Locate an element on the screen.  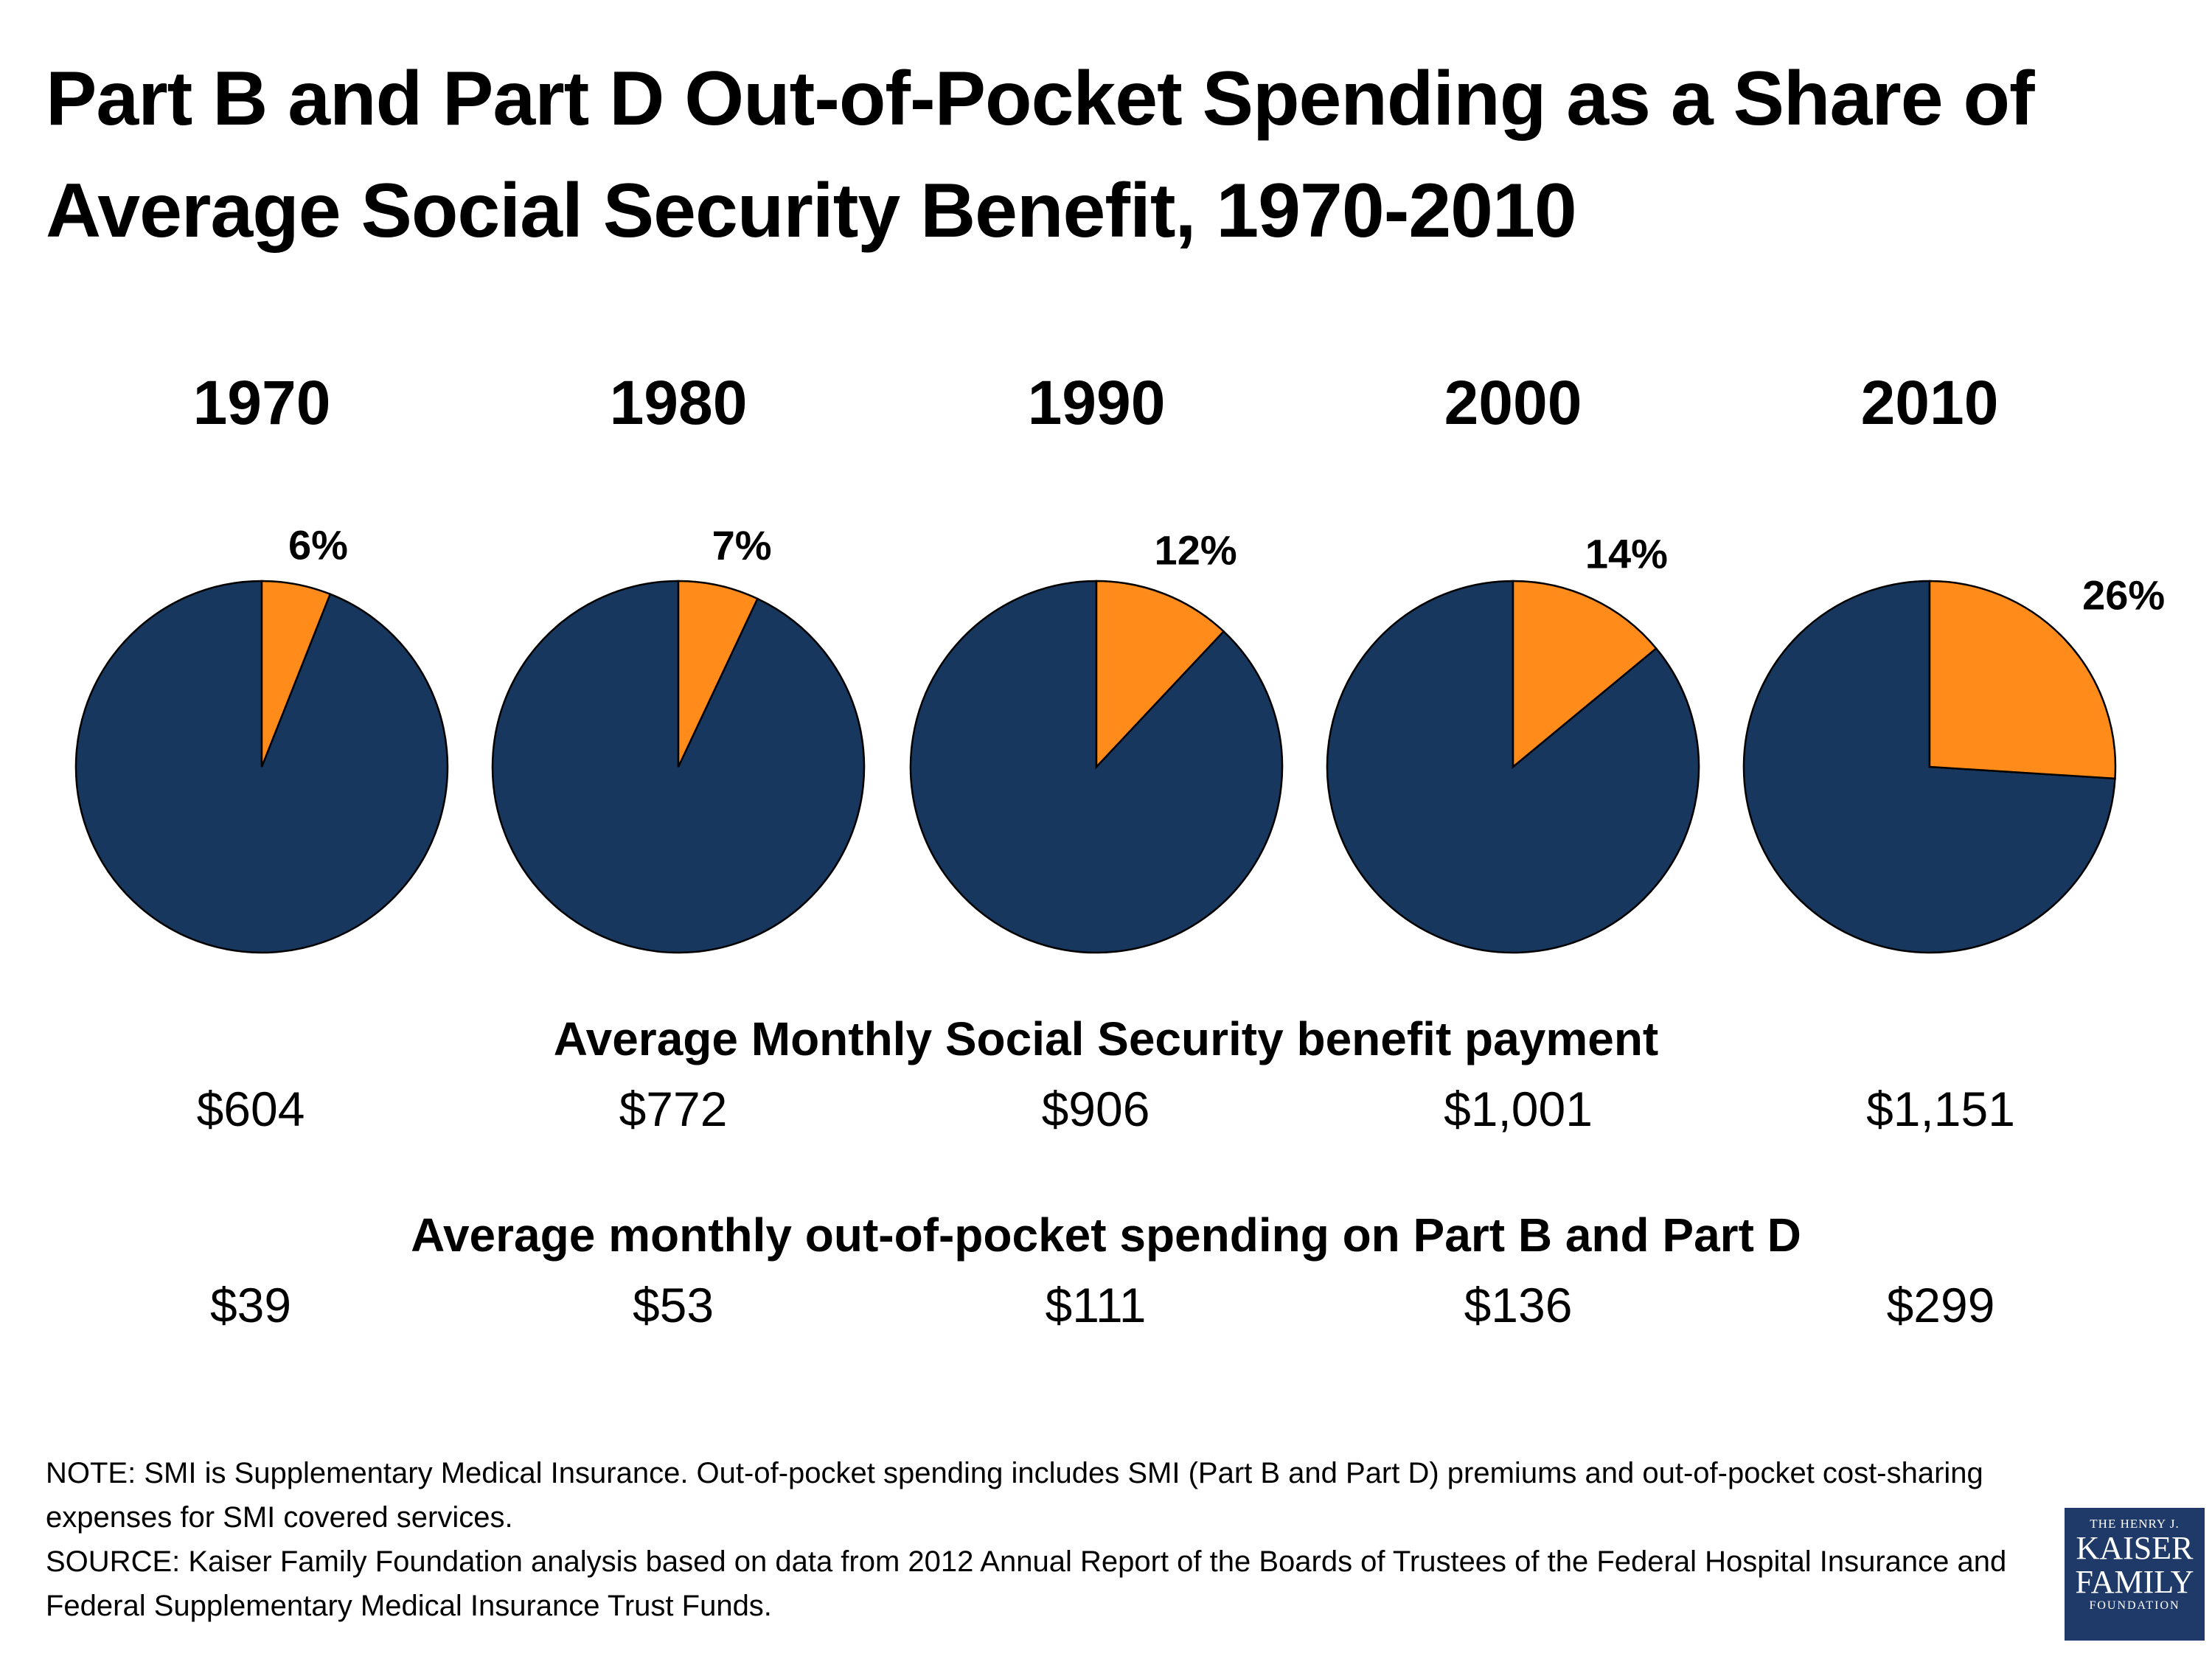
oop-value-1990: $111 is located at coordinates (1096, 1305).